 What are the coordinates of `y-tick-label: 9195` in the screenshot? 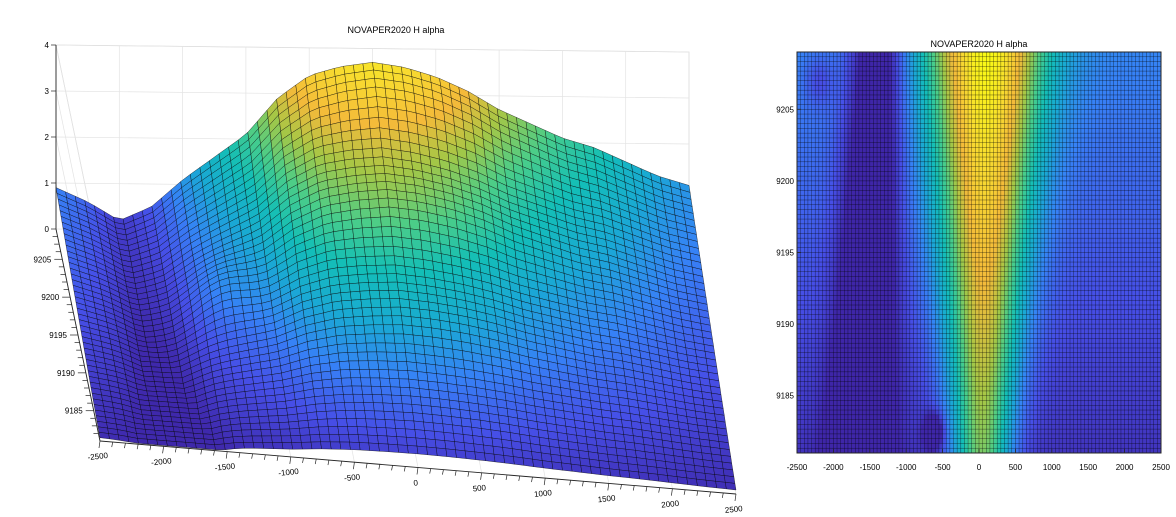 It's located at (58, 335).